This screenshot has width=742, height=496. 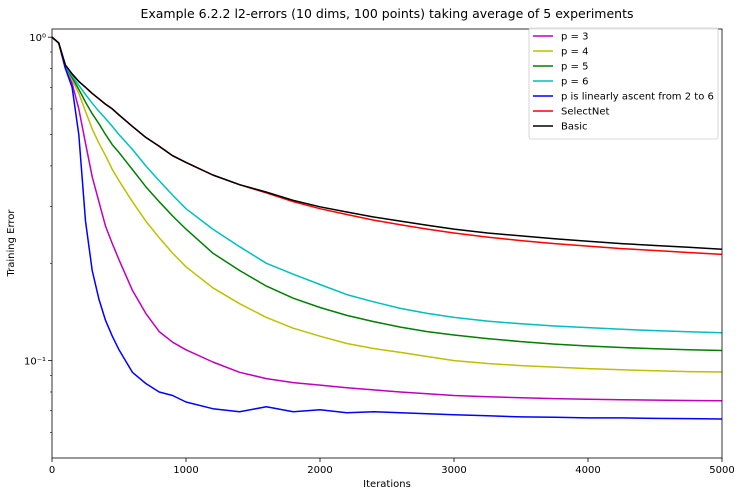 What do you see at coordinates (392, 467) in the screenshot?
I see `x-axis-ticks: 0 1000 2000 3000 4000 5000` at bounding box center [392, 467].